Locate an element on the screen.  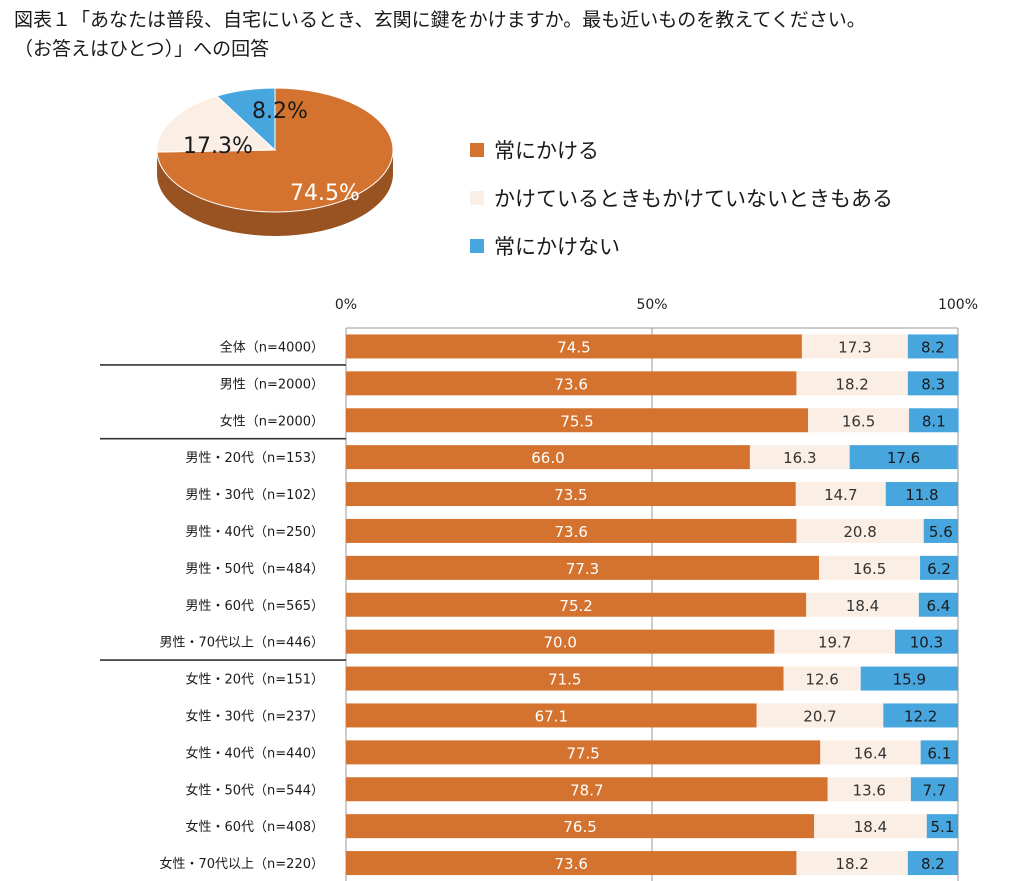
bar-value-label-r10-s1: 20.7 is located at coordinates (819, 716).